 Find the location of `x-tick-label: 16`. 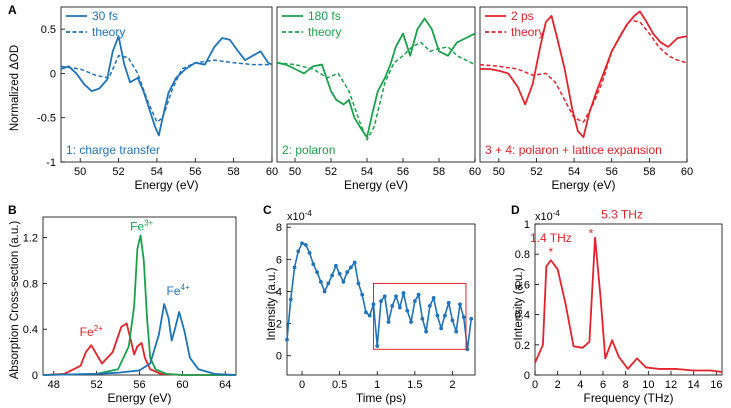

x-tick-label: 16 is located at coordinates (716, 385).